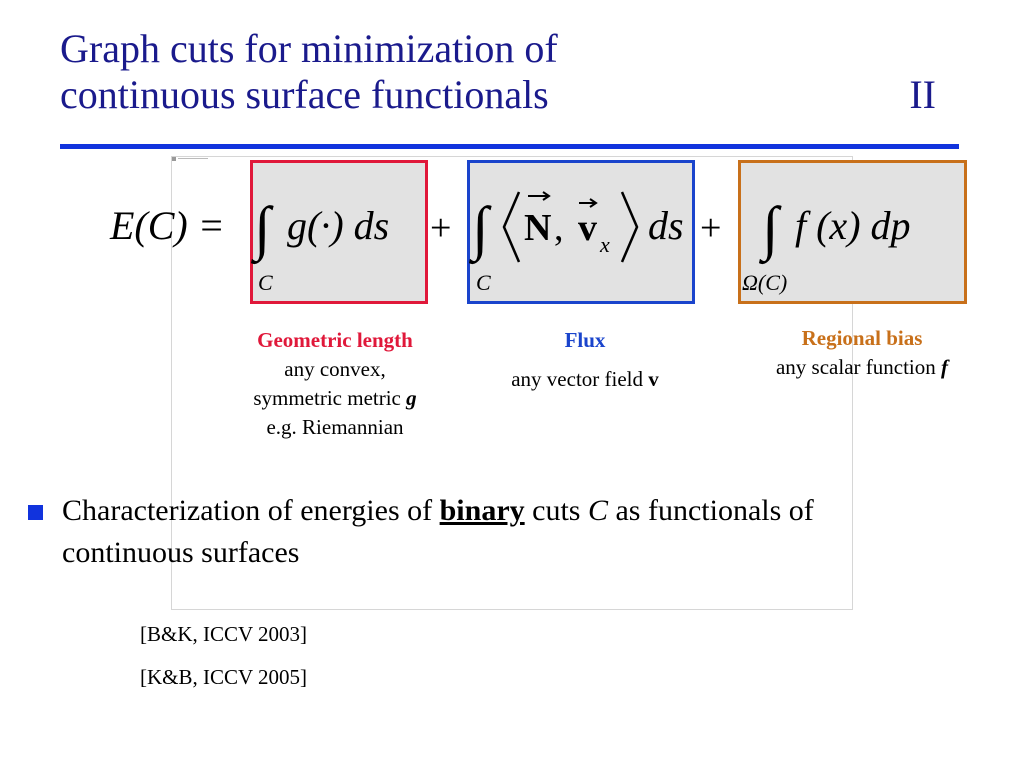 The height and width of the screenshot is (768, 1024). Describe the element at coordinates (770, 230) in the screenshot. I see `integral-sign-3: ∫` at that location.